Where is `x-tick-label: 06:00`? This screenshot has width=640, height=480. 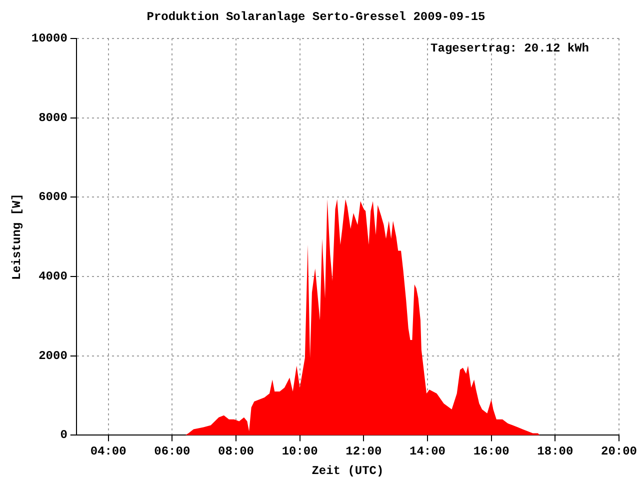 x-tick-label: 06:00 is located at coordinates (172, 451).